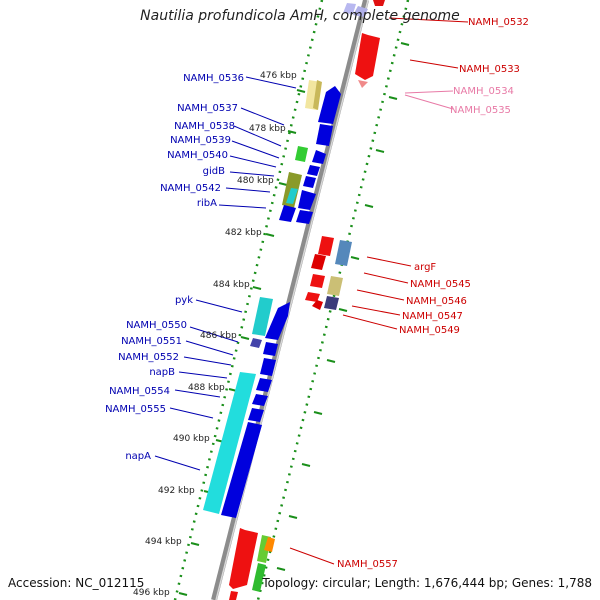 Image resolution: width=600 pixels, height=600 pixels. I want to click on gene-label: NAMH_0557, so click(367, 564).